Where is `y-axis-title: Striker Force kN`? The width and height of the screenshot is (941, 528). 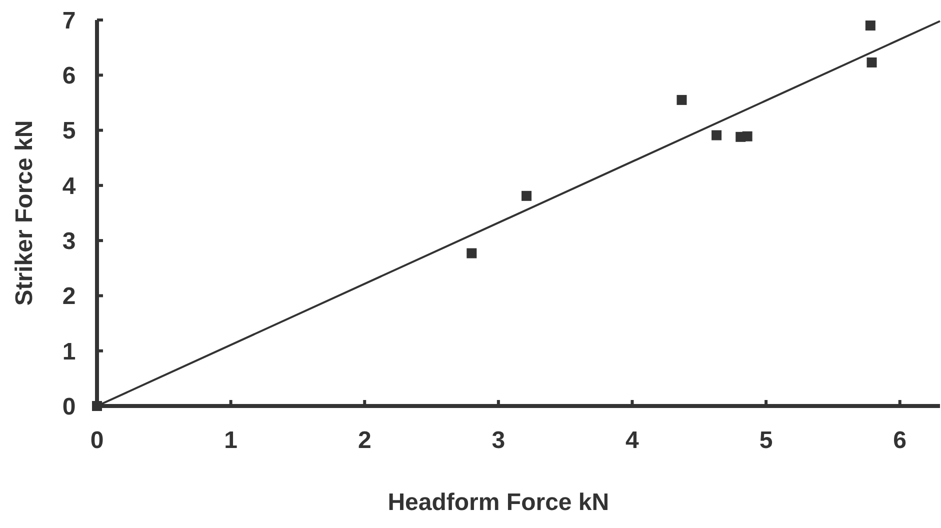
y-axis-title: Striker Force kN is located at coordinates (24, 213).